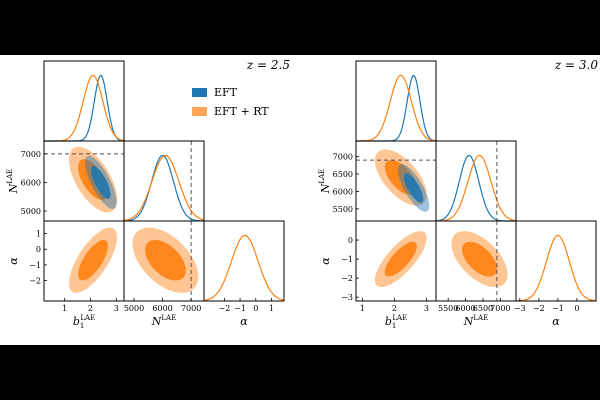 This screenshot has width=600, height=400. Describe the element at coordinates (31, 211) in the screenshot. I see `y-tick-label: 5000` at that location.